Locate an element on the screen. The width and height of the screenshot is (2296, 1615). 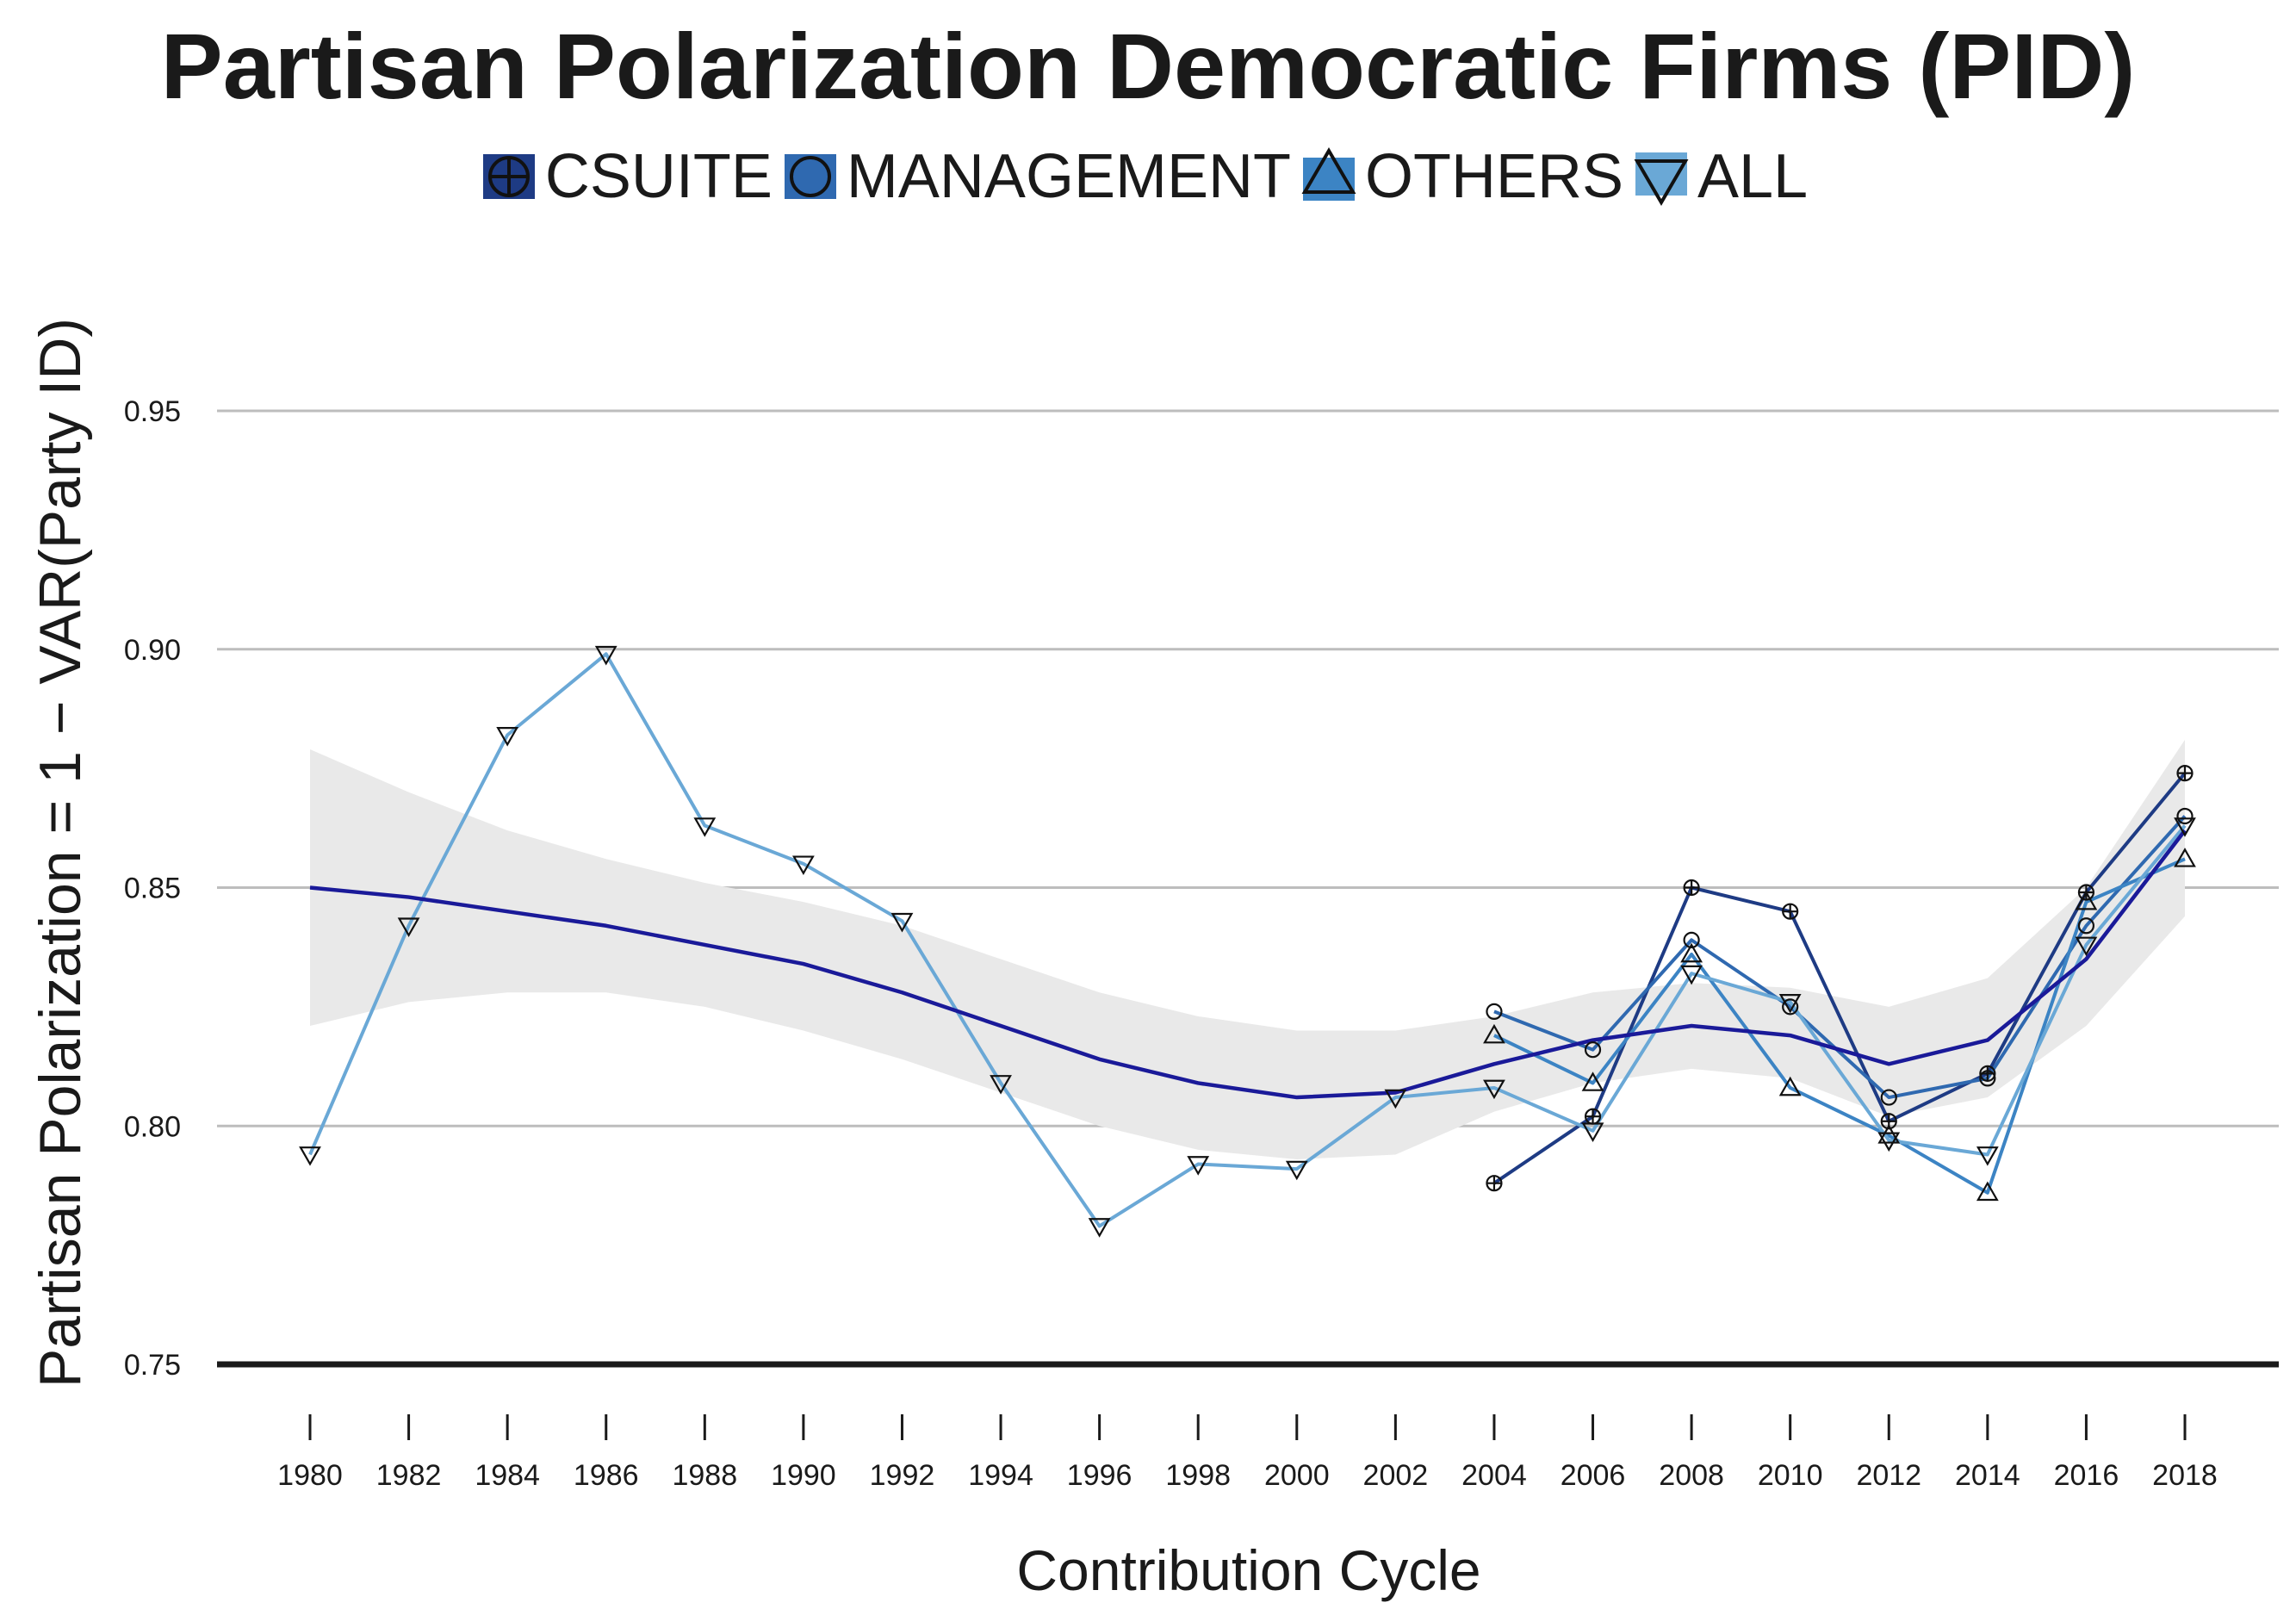
x-tick-label: 1988 is located at coordinates (704, 1475).